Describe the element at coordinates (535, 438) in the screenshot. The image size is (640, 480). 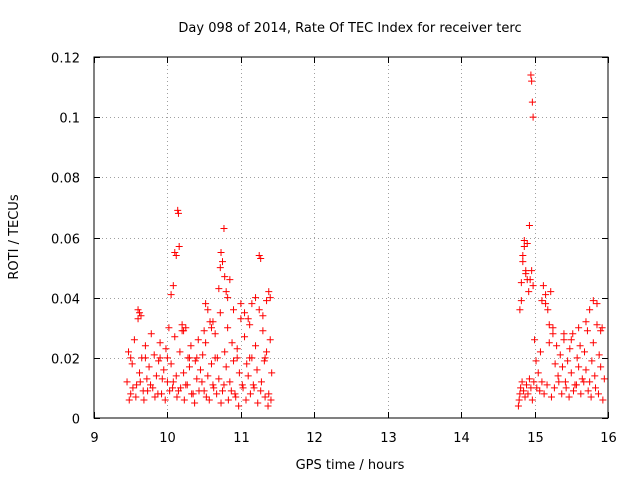
I see `x-tick-label: 15` at that location.